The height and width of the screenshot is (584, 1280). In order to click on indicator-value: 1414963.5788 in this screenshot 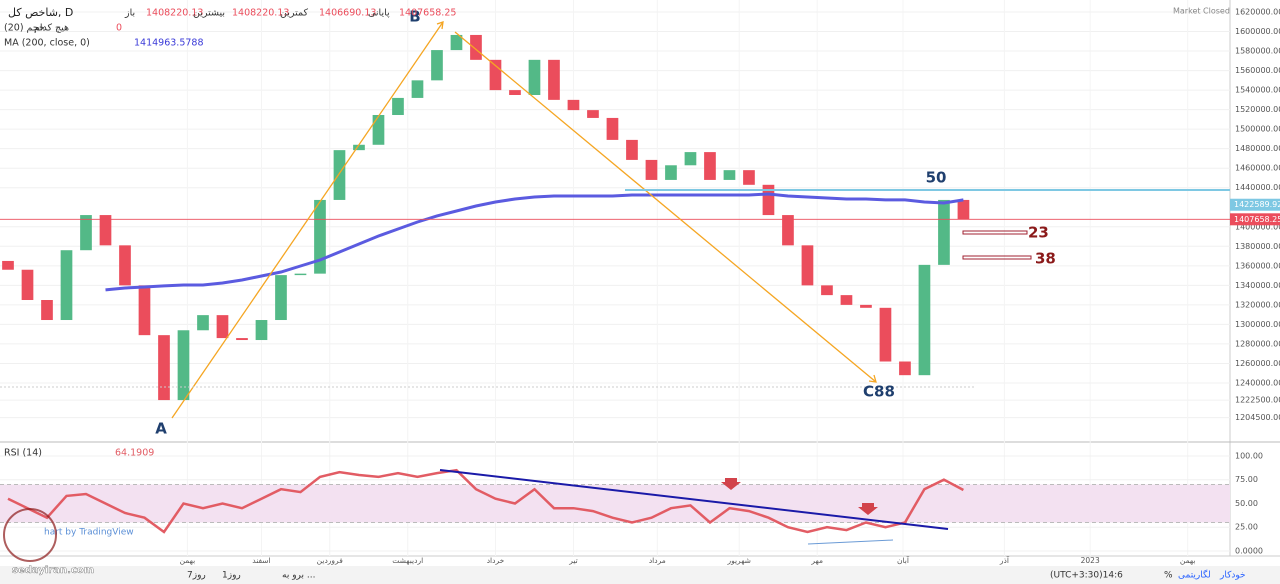, I will do `click(169, 43)`.